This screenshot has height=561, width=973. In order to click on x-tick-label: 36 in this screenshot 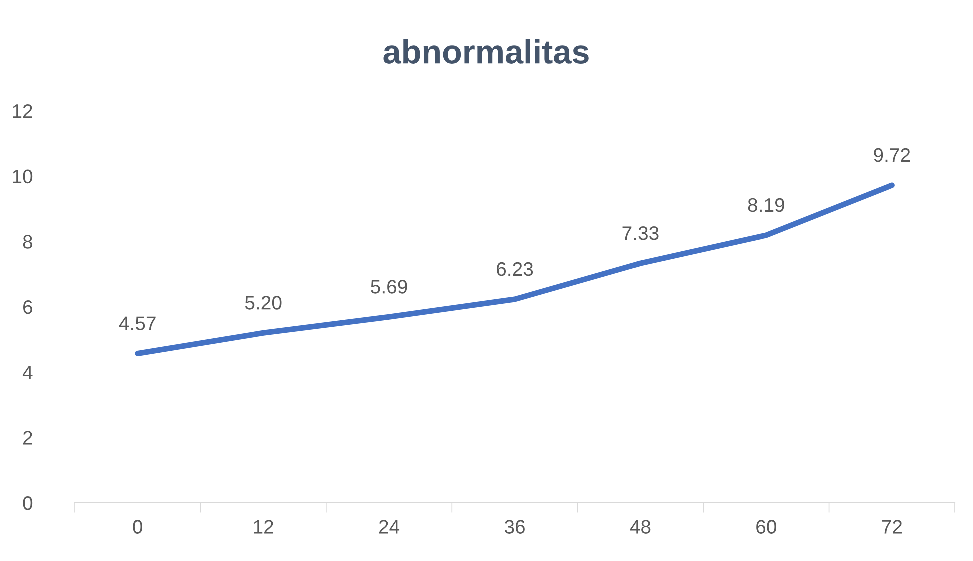, I will do `click(514, 527)`.